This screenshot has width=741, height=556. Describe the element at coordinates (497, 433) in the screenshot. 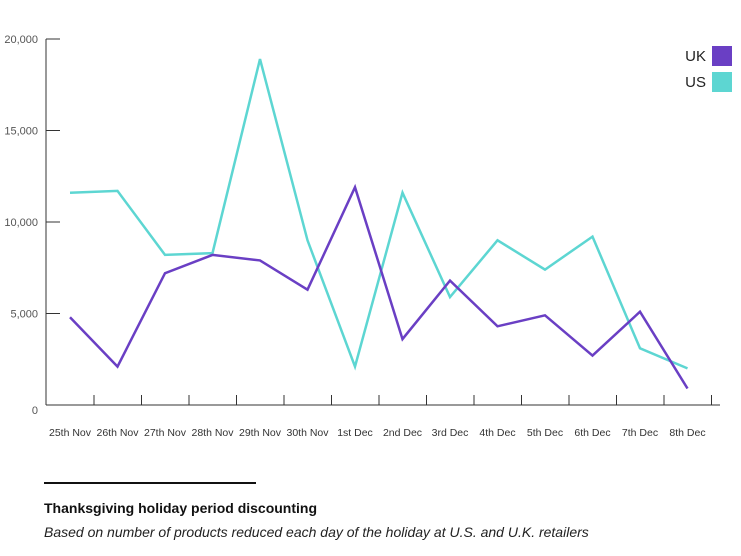

I see `x-tick-label: 4th Dec` at that location.